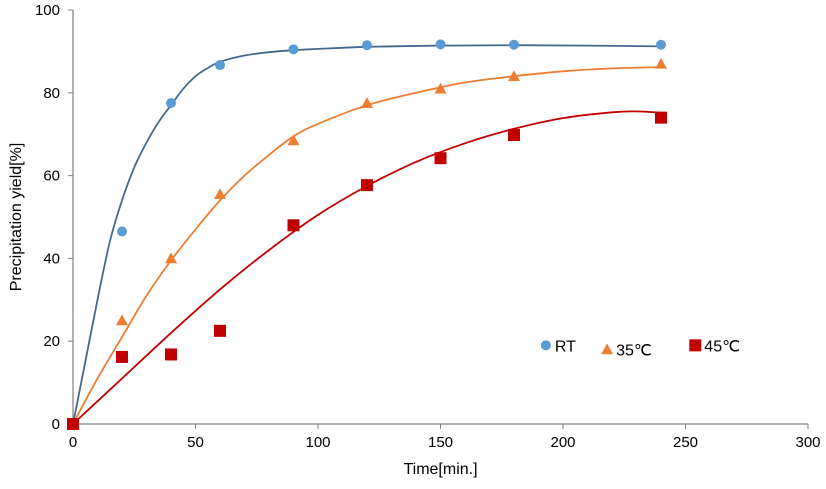 The width and height of the screenshot is (826, 489). What do you see at coordinates (317, 442) in the screenshot?
I see `x-tick-label: 100` at bounding box center [317, 442].